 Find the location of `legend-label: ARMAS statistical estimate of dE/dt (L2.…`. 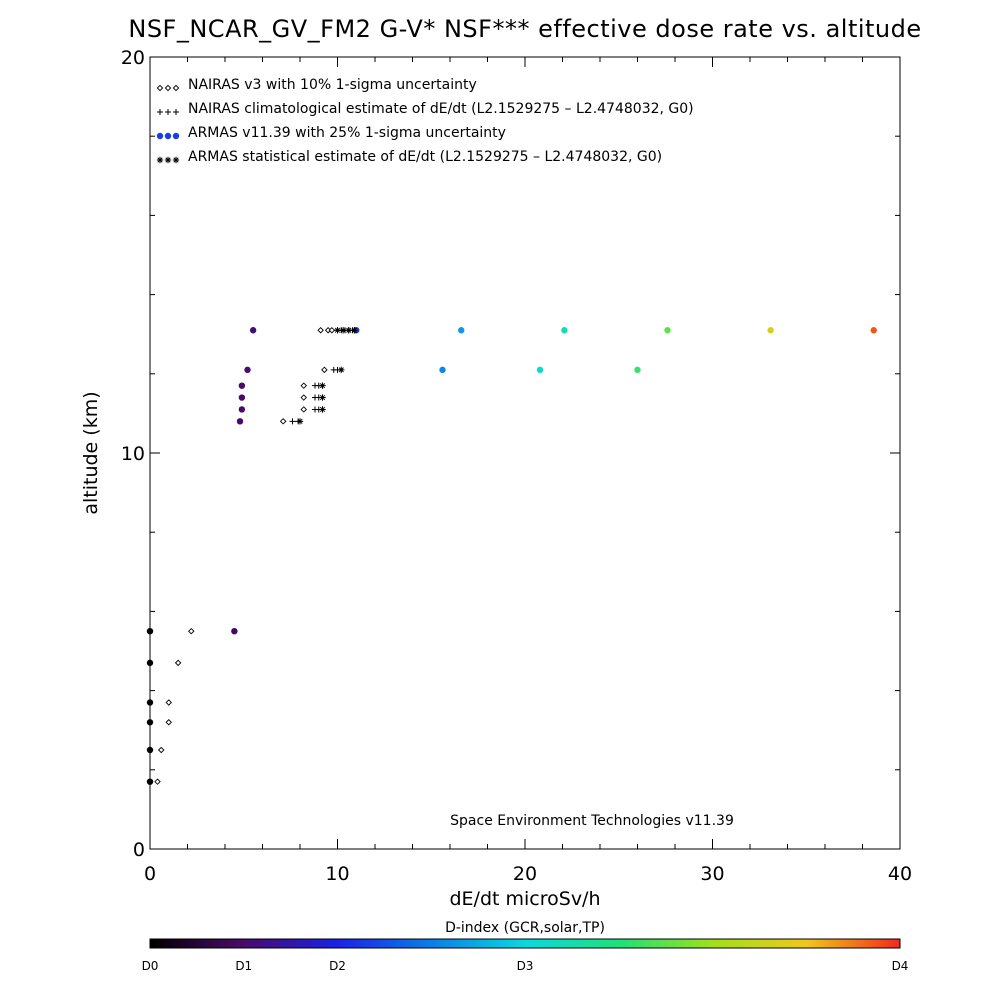

legend-label: ARMAS statistical estimate of dE/dt (L2.… is located at coordinates (425, 157).